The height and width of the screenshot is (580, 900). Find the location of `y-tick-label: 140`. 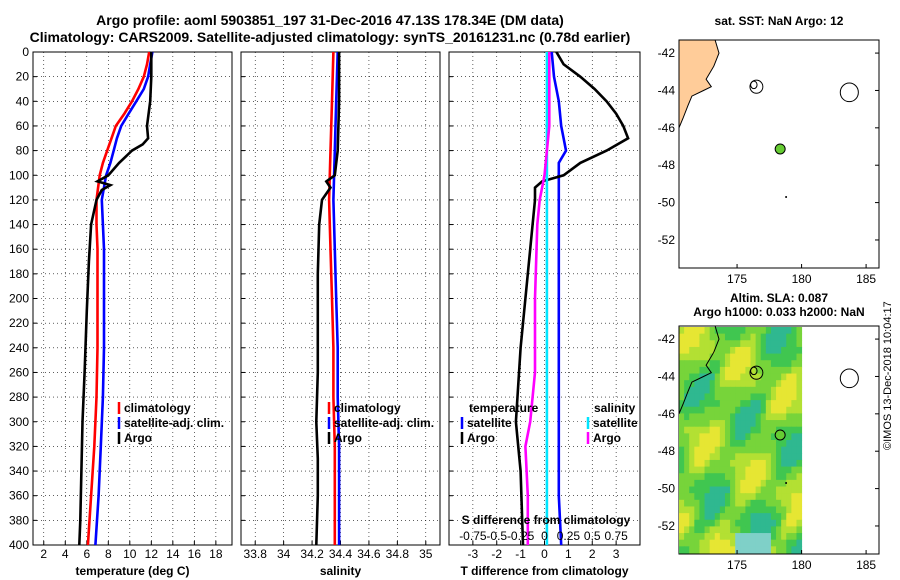

y-tick-label: 140 is located at coordinates (19, 225).